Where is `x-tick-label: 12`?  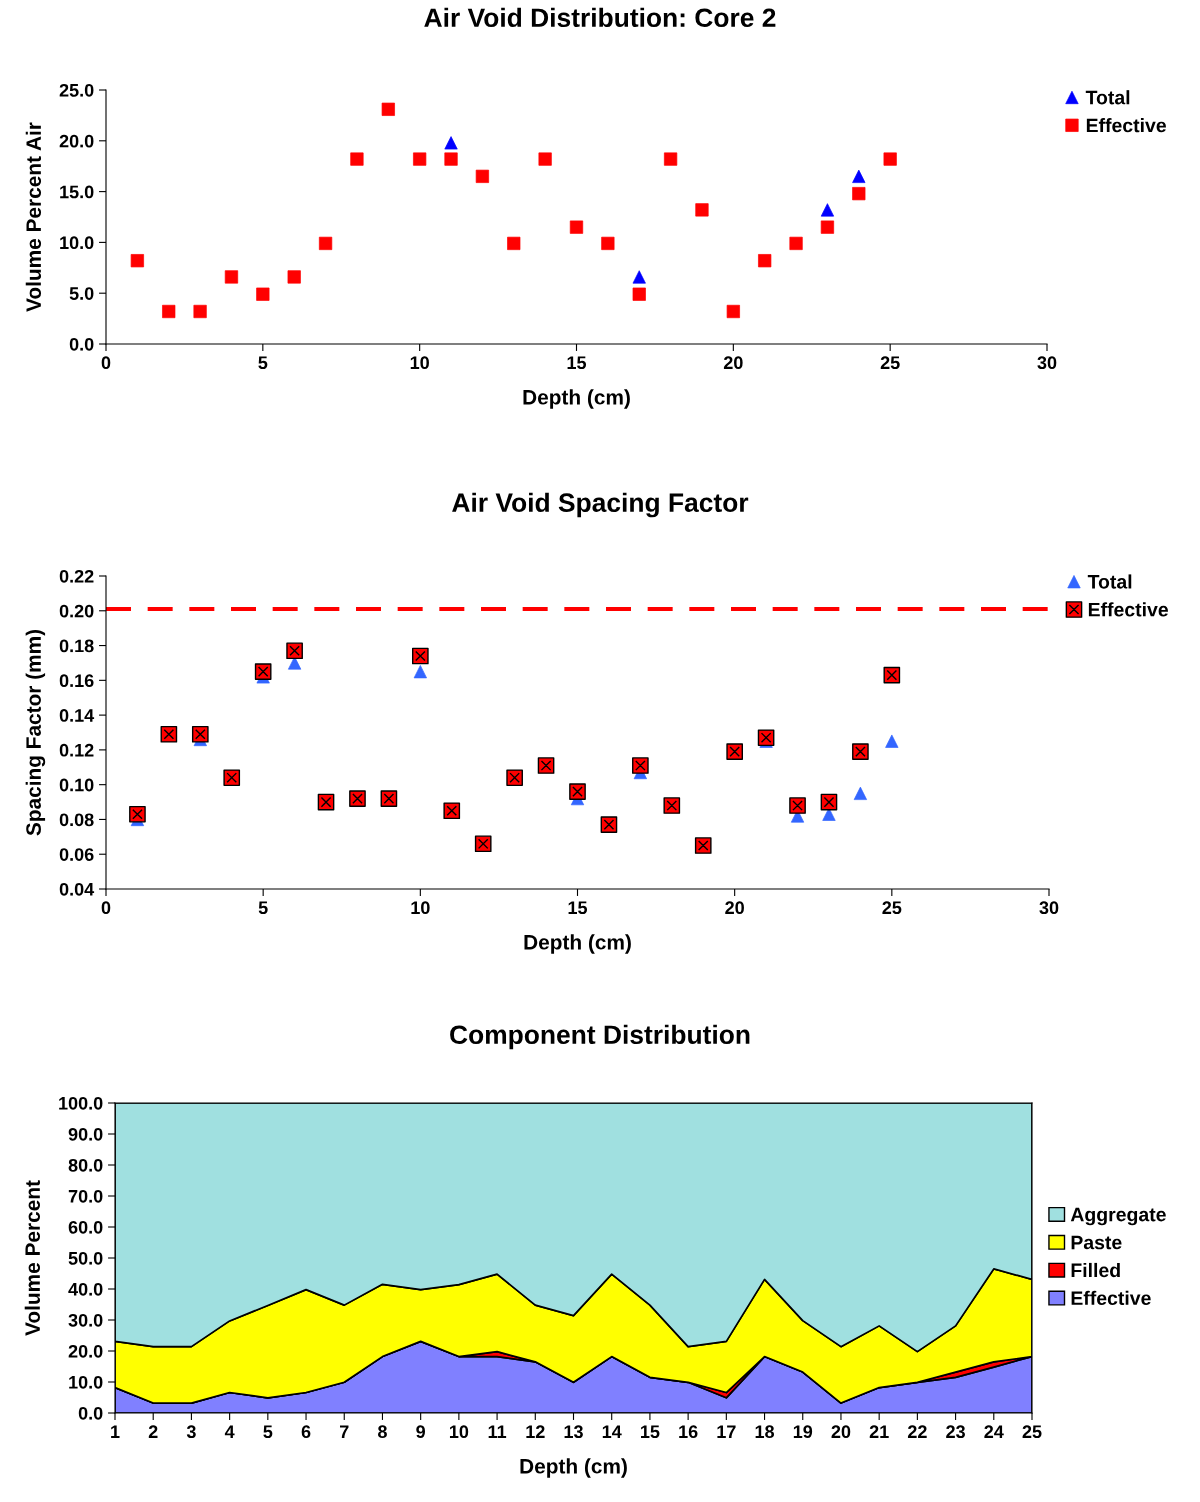
x-tick-label: 12 is located at coordinates (535, 1431).